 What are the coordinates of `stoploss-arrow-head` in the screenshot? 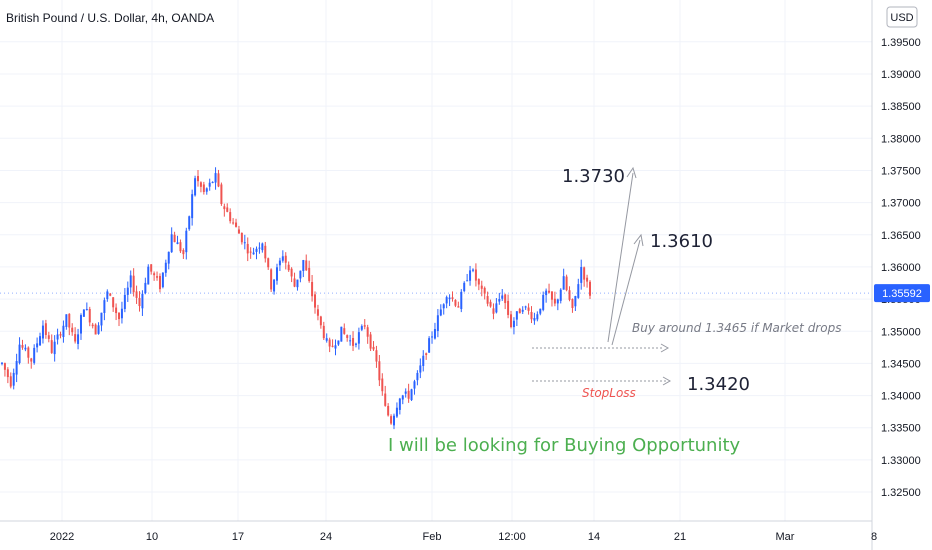 It's located at (667, 381).